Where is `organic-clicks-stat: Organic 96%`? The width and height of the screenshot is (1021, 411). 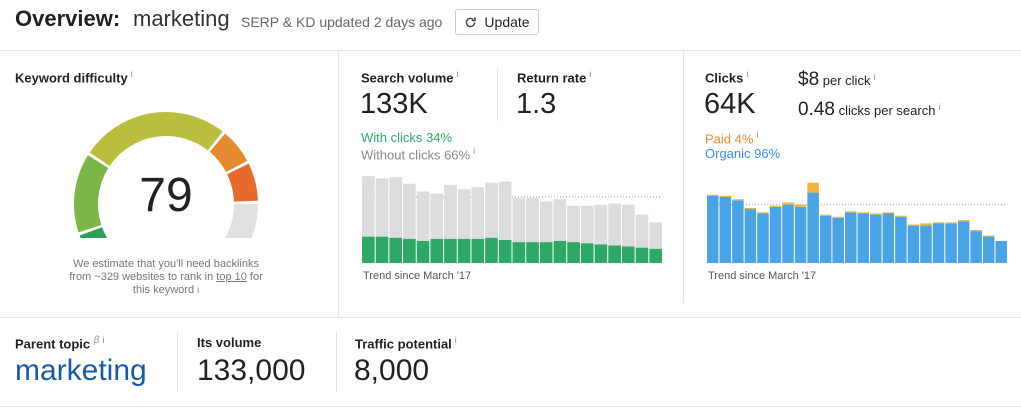
organic-clicks-stat: Organic 96% is located at coordinates (743, 153).